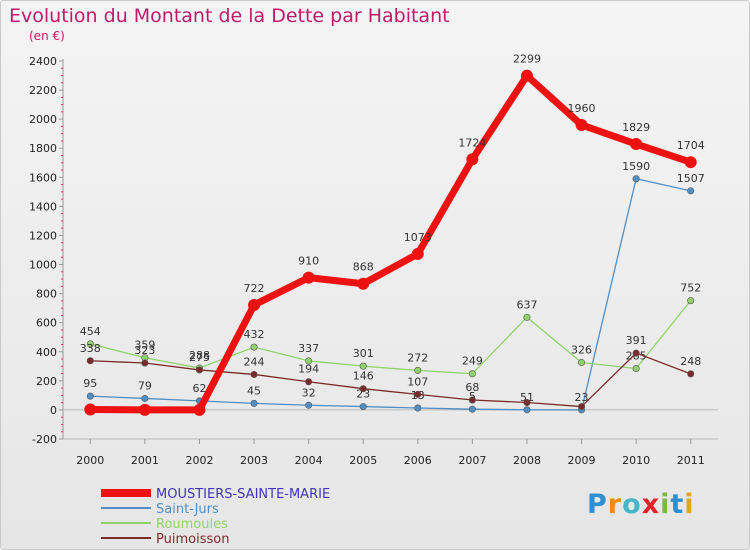 The width and height of the screenshot is (750, 550). I want to click on data-label: 62, so click(199, 388).